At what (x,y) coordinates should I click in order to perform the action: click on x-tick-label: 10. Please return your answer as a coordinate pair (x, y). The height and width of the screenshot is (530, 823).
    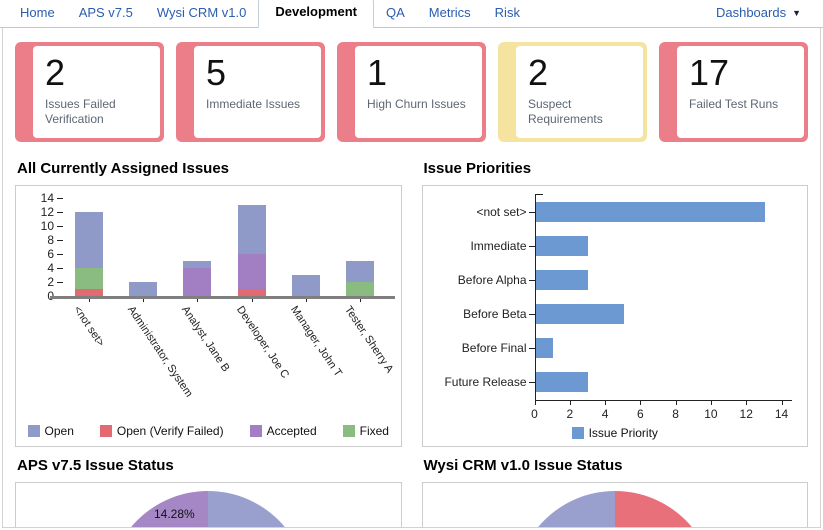
    Looking at the image, I should click on (711, 414).